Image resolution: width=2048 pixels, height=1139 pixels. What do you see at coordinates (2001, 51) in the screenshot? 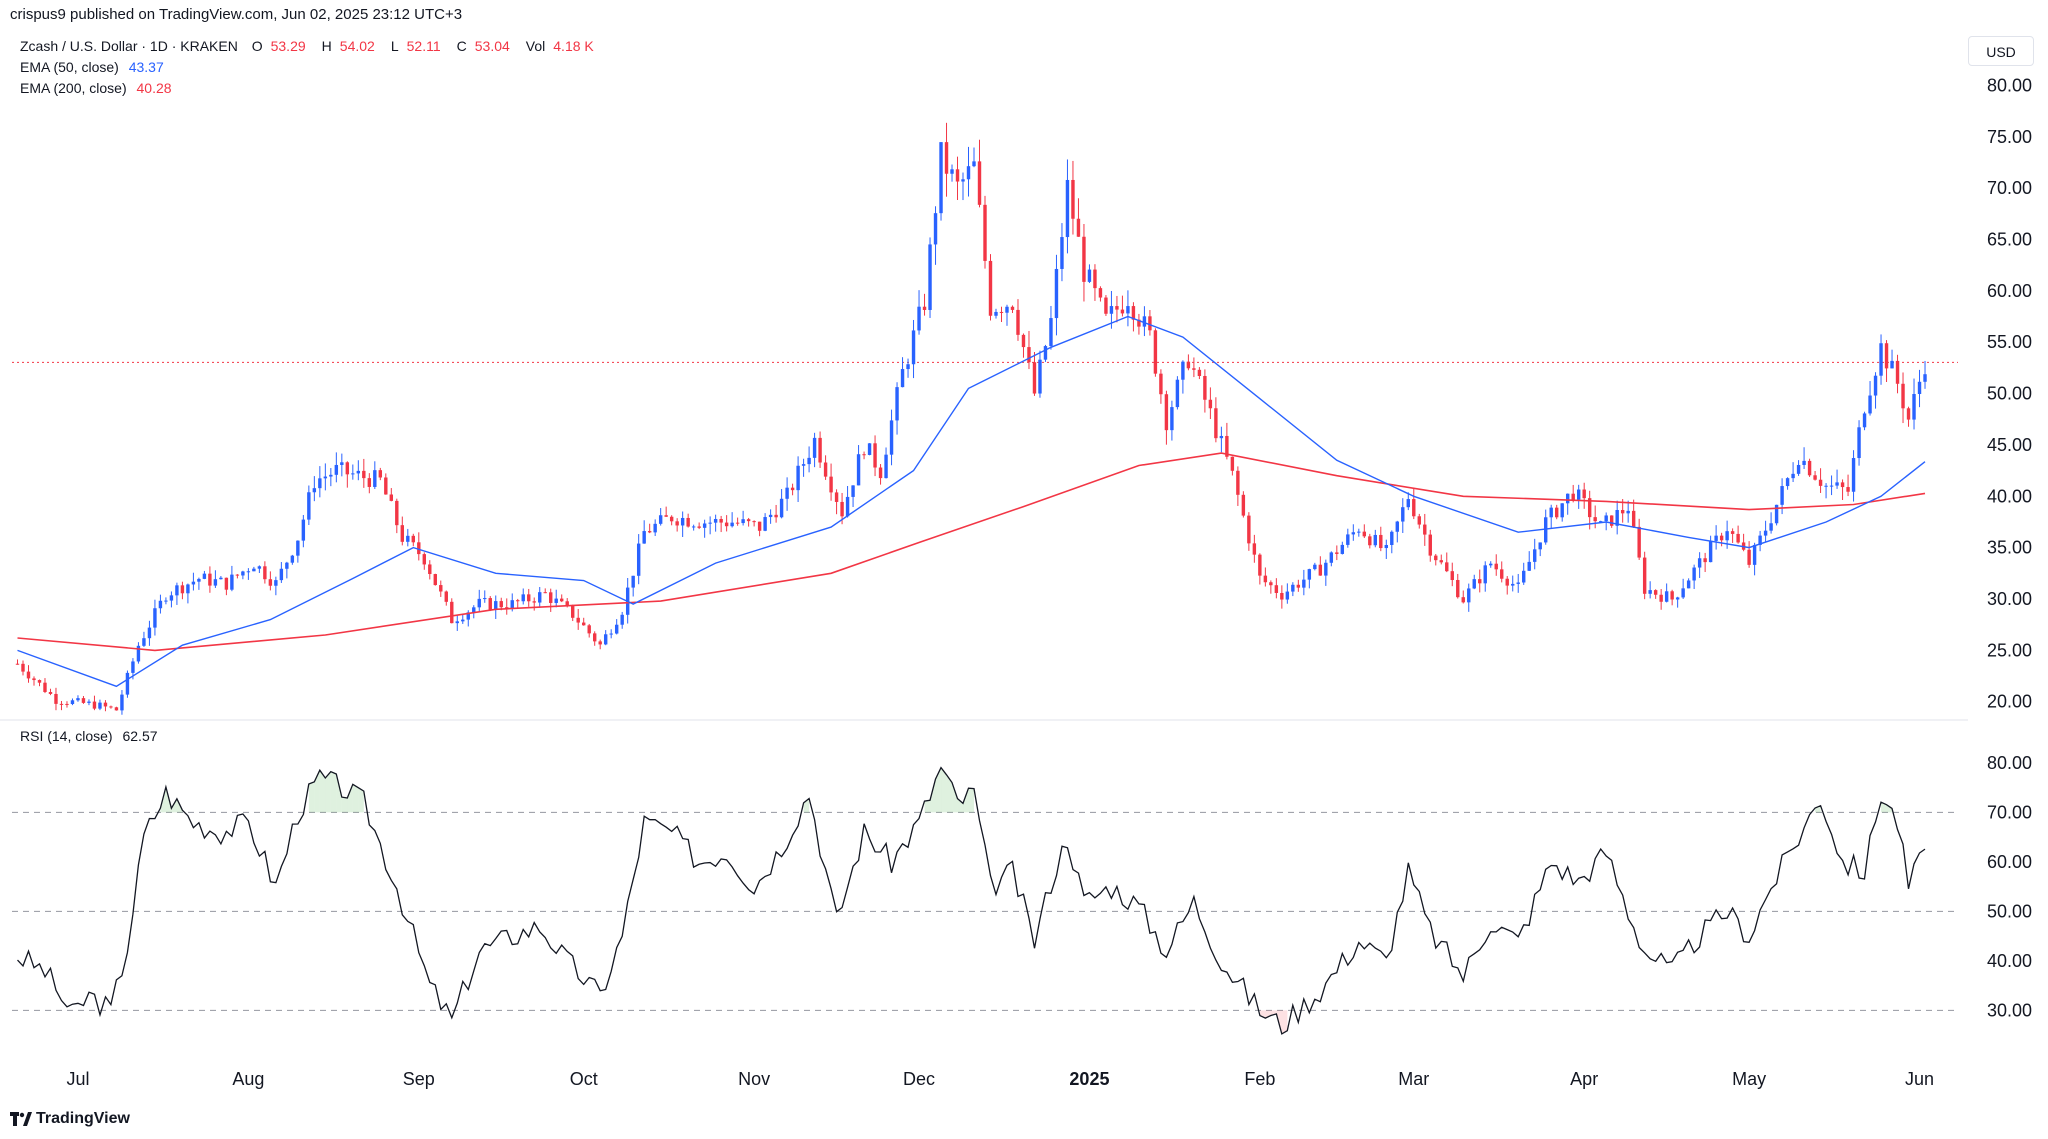
I see `currency-button: USD` at bounding box center [2001, 51].